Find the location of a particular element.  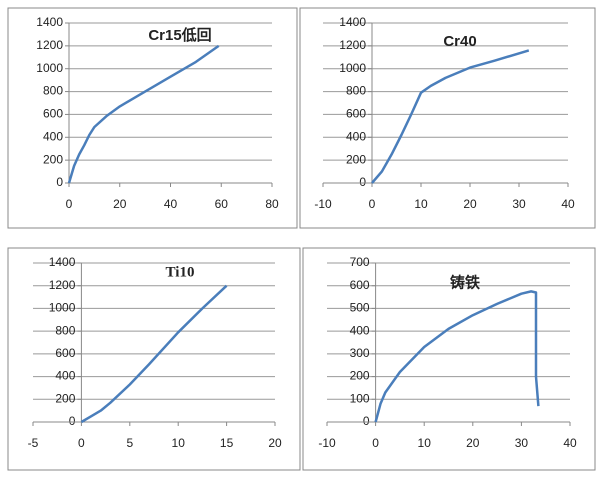

chart-title: Cr15低回 is located at coordinates (179, 35).